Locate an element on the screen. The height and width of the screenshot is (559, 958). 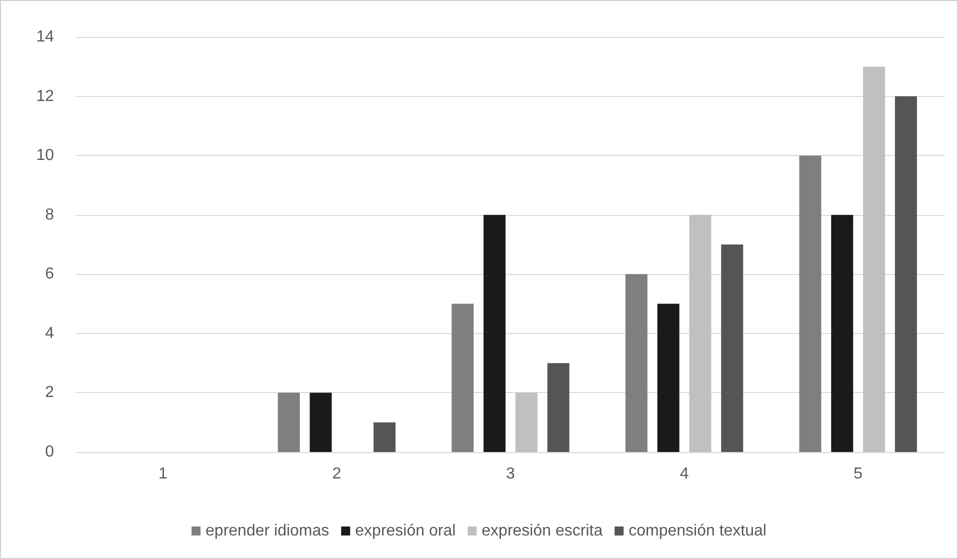
y-tick-label: 0 is located at coordinates (49, 452).